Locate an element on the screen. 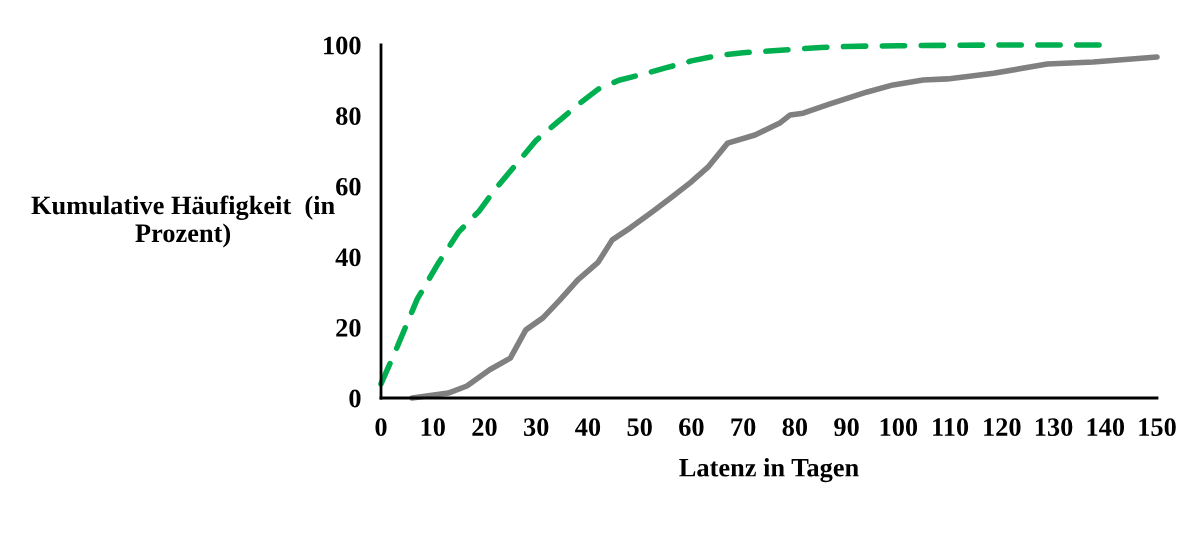 Image resolution: width=1196 pixels, height=533 pixels. x-tick-label: 50 is located at coordinates (639, 427).